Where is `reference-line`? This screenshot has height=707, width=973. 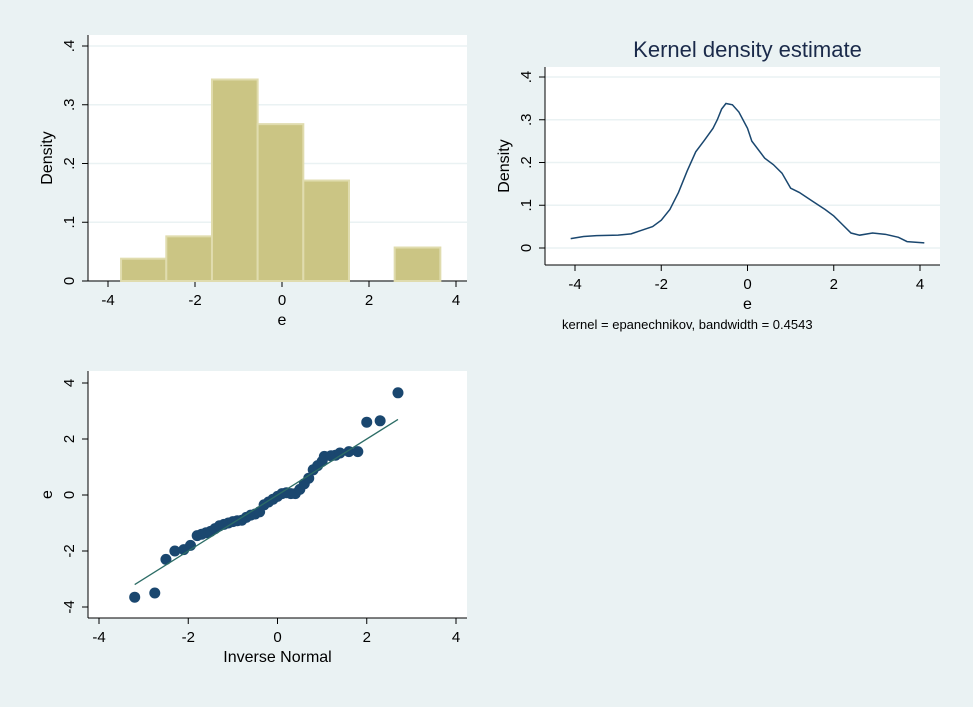 reference-line is located at coordinates (266, 502).